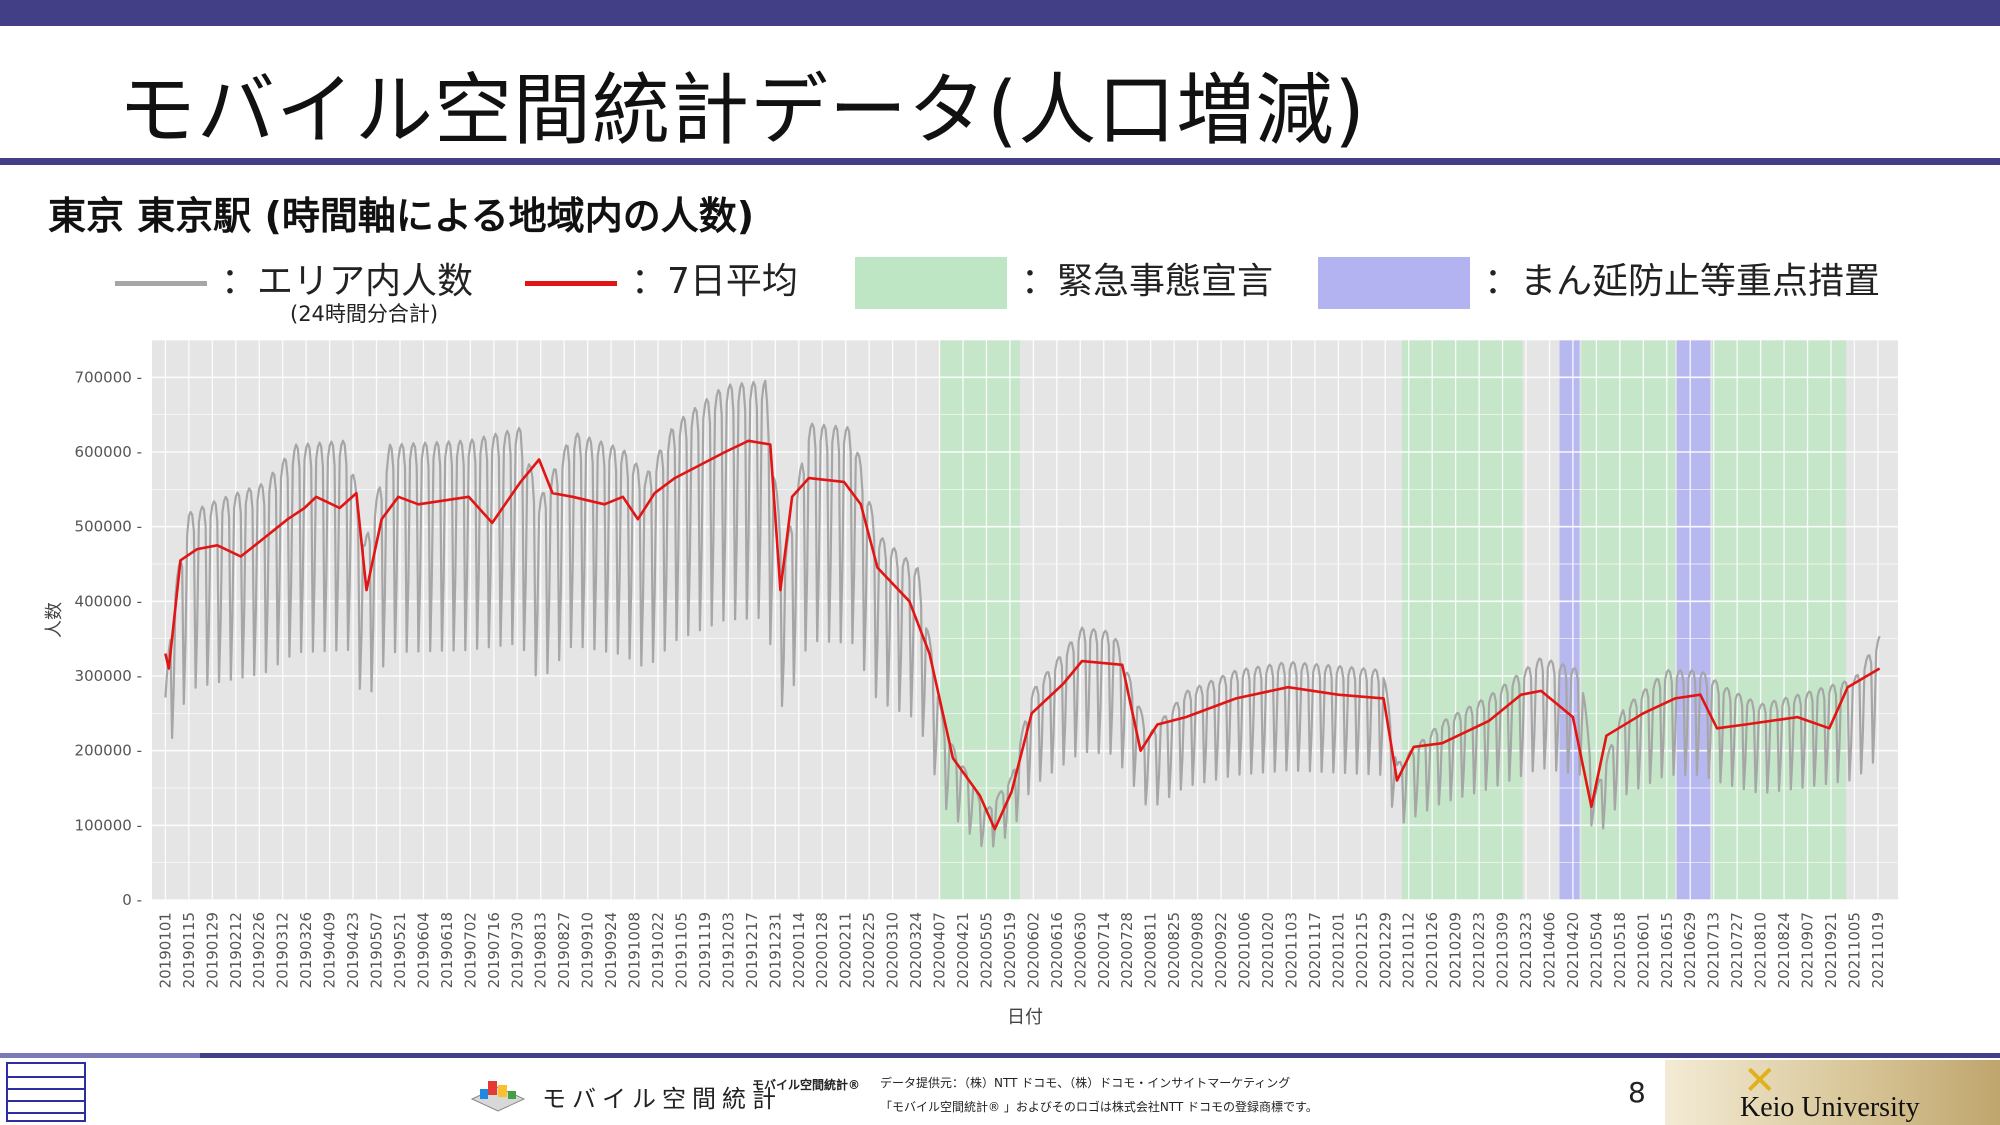  Describe the element at coordinates (1432, 950) in the screenshot. I see `x-tick-label: 20210126` at that location.